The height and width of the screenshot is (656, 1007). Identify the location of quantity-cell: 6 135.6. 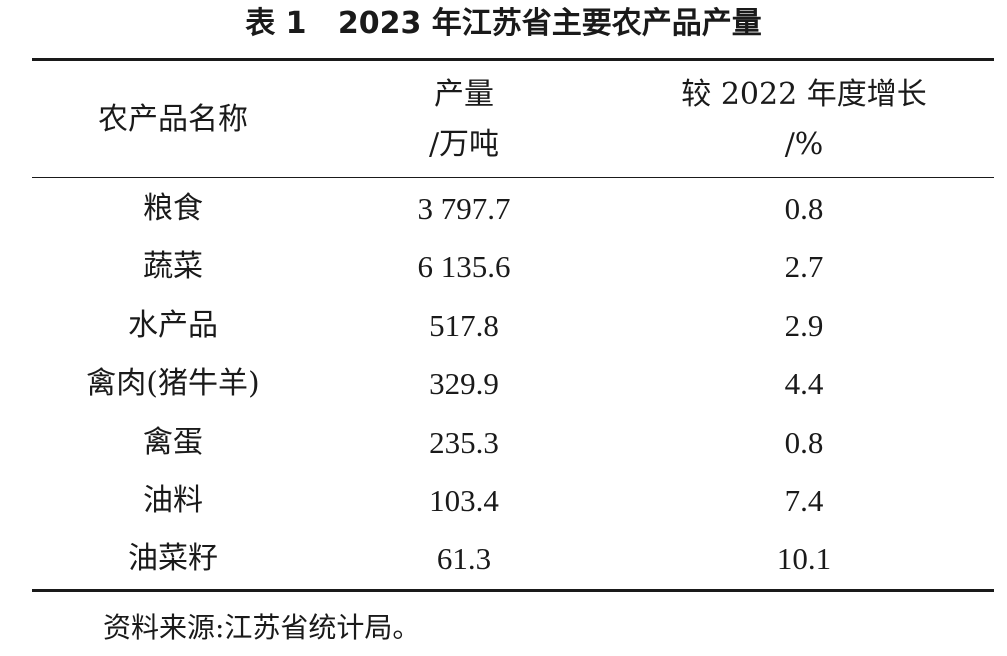
(464, 267).